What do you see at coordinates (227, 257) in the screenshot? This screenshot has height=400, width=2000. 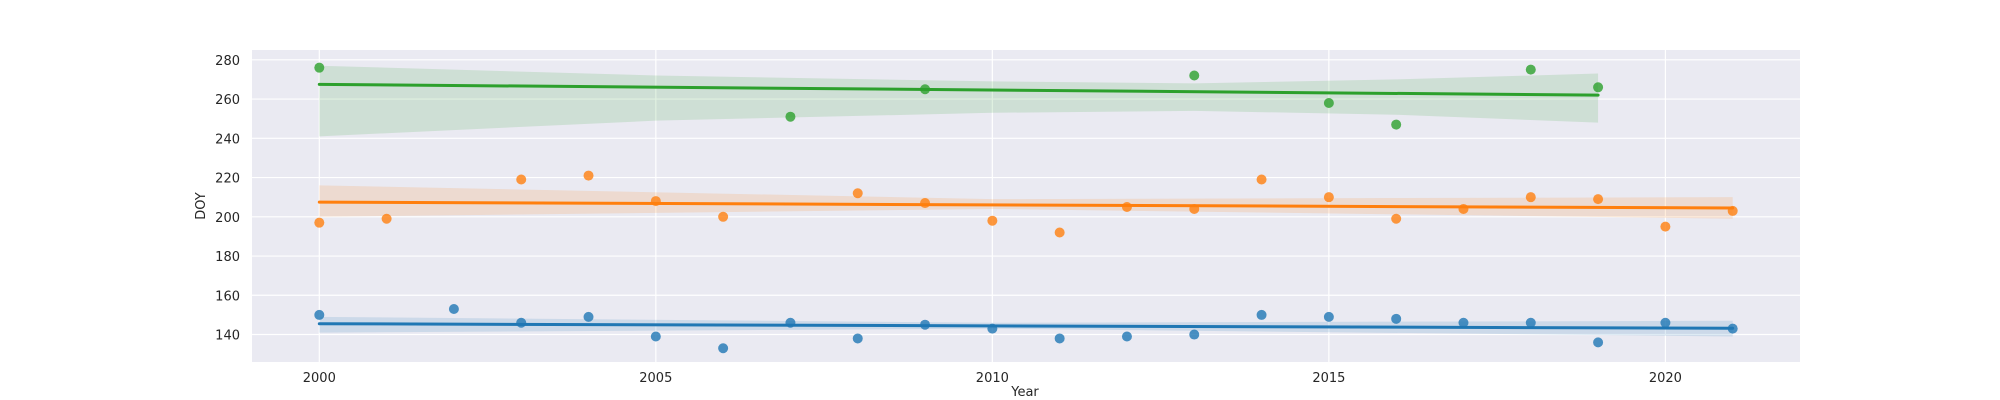 I see `y-tick-label: 180` at bounding box center [227, 257].